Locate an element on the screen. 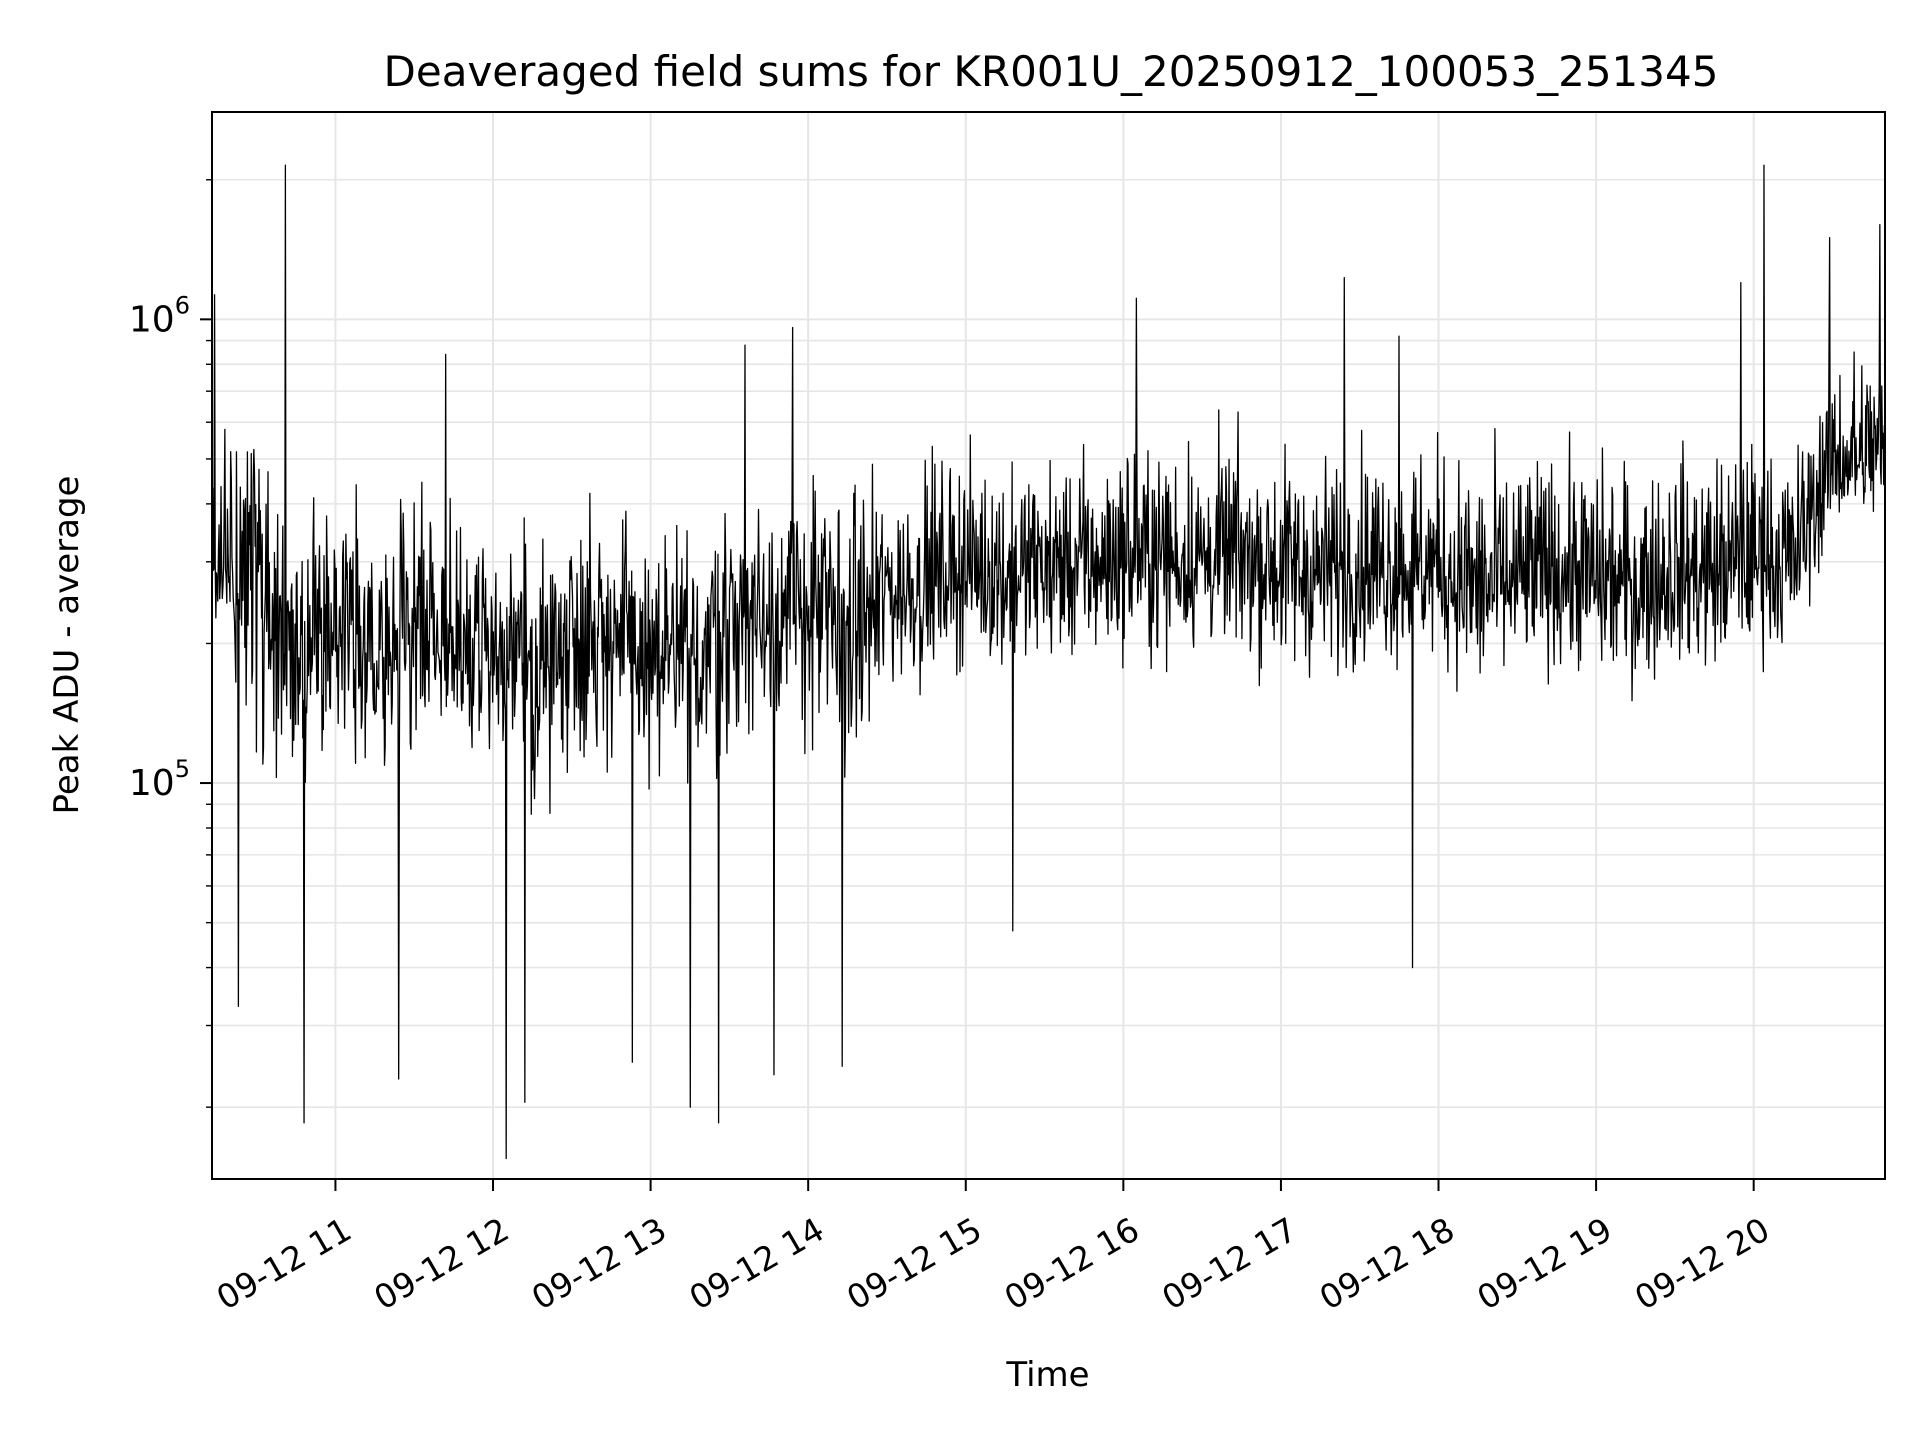 The image size is (1920, 1440). y-tick-exponent: 5 is located at coordinates (182, 769).